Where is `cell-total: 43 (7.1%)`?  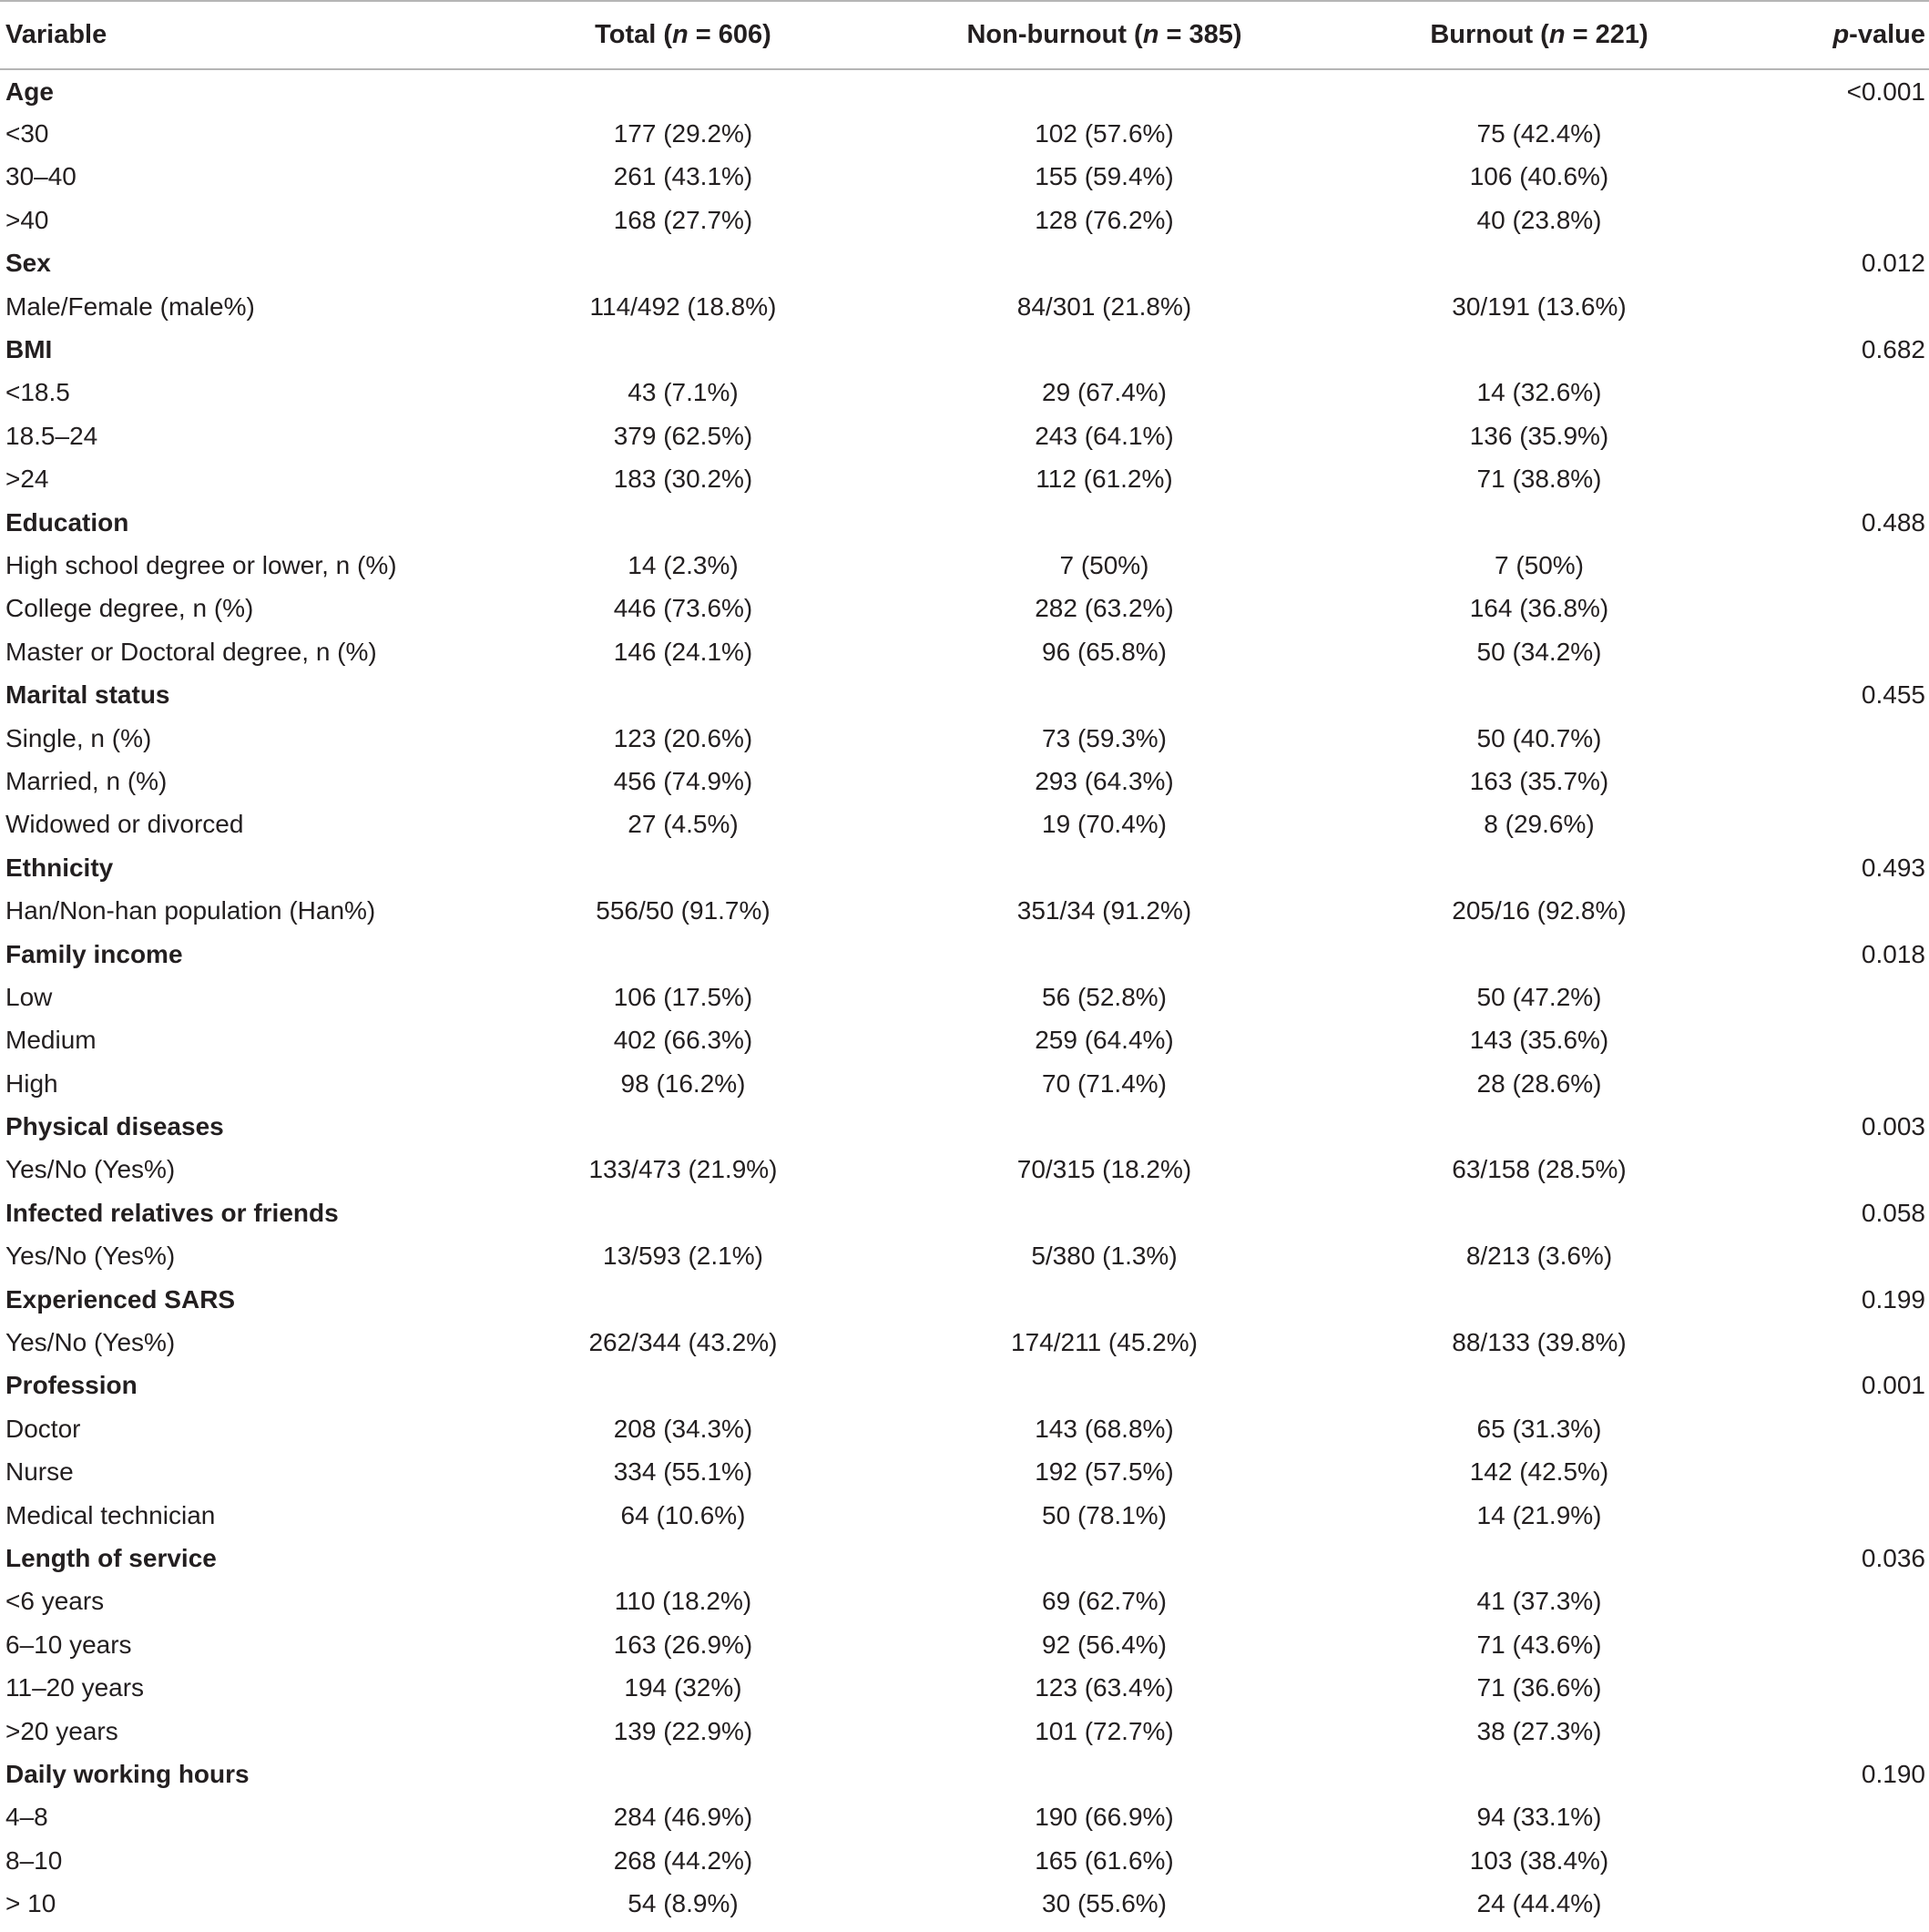
cell-total: 43 (7.1%) is located at coordinates (684, 392).